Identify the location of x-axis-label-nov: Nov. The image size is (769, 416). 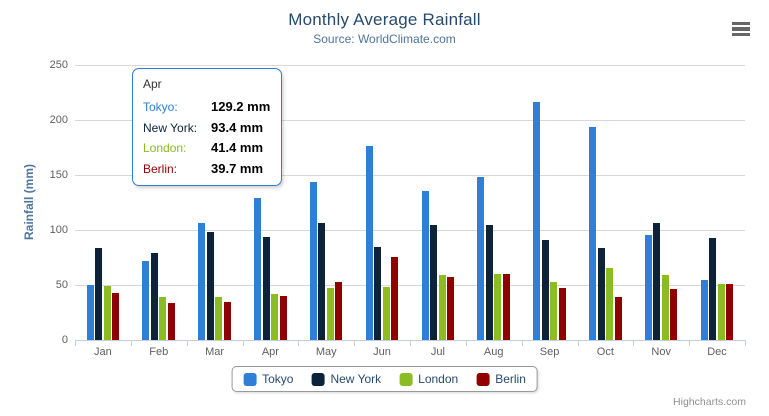
(661, 352).